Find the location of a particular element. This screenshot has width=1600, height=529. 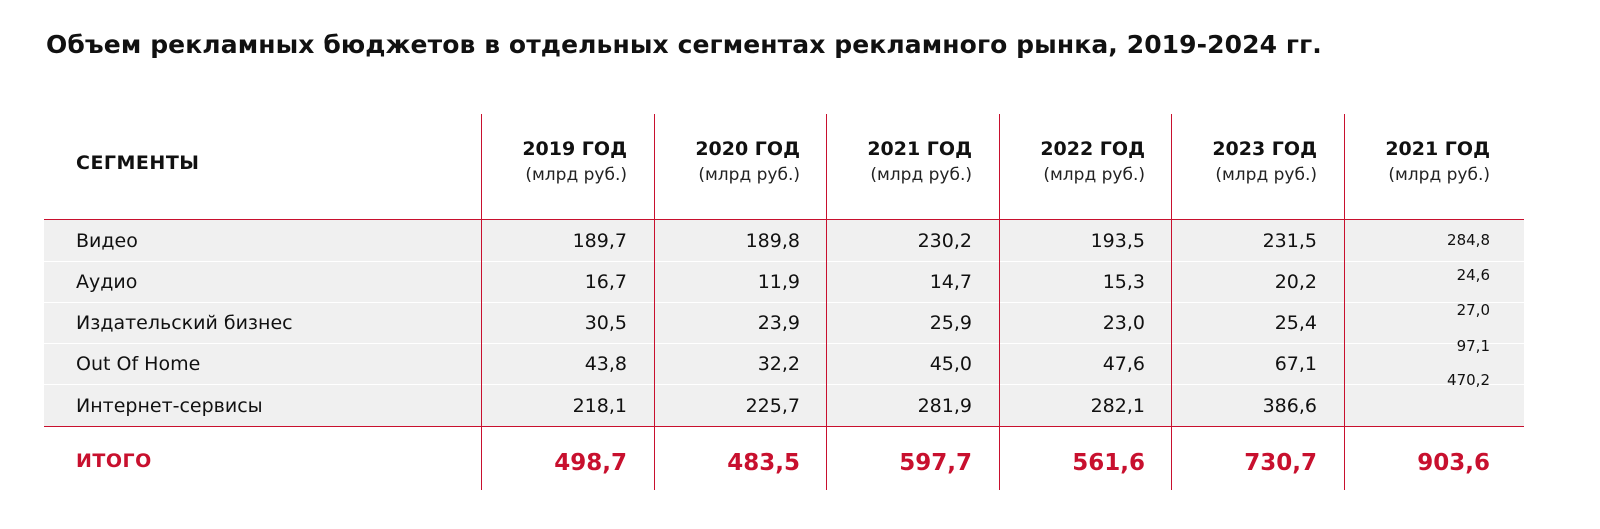

table-cell: 20,2 is located at coordinates (1295, 282).